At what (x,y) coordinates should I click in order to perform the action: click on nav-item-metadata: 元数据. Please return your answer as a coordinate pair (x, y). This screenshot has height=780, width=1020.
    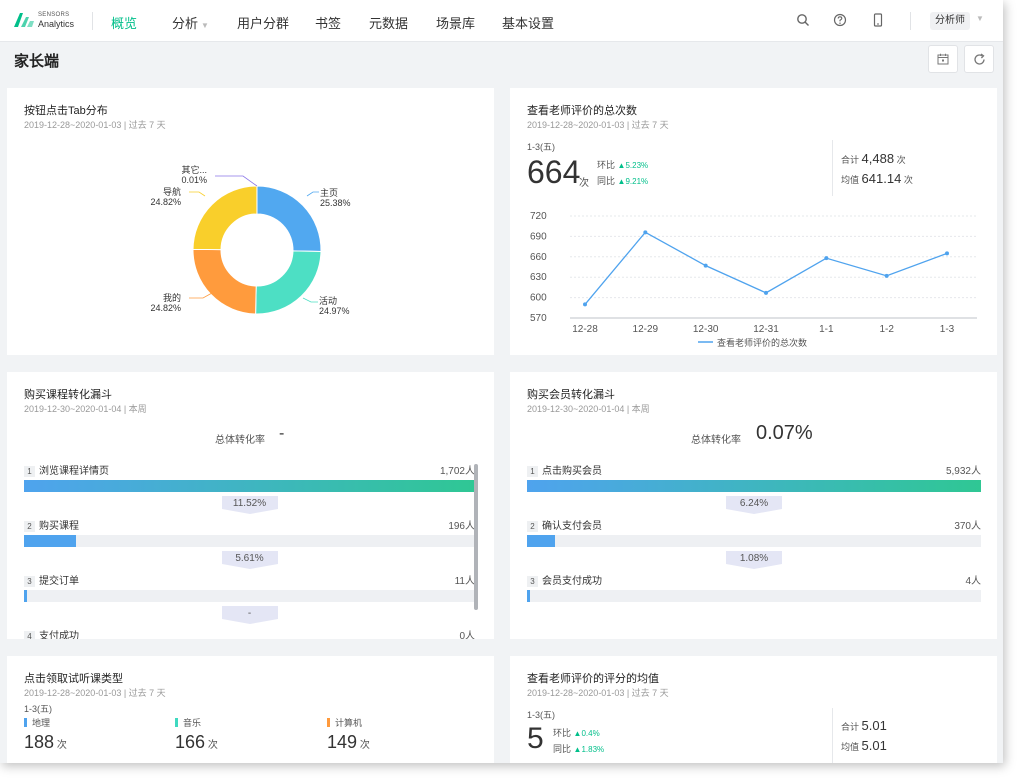
    Looking at the image, I should click on (389, 23).